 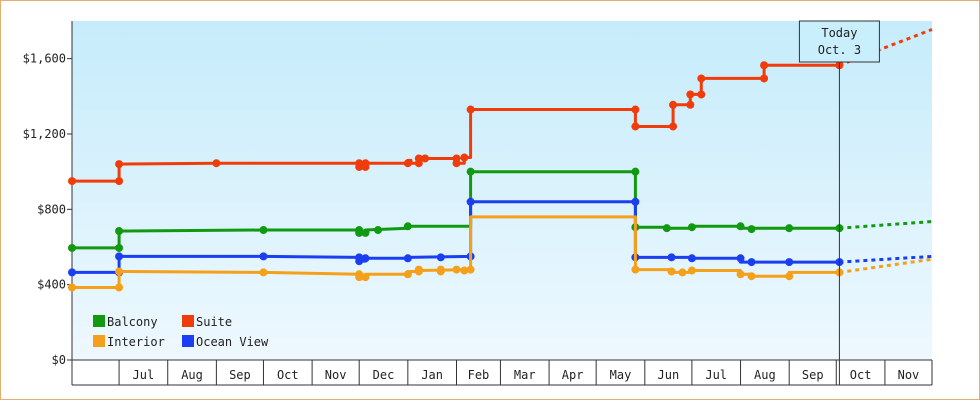 I want to click on legend-label: Interior, so click(x=136, y=342).